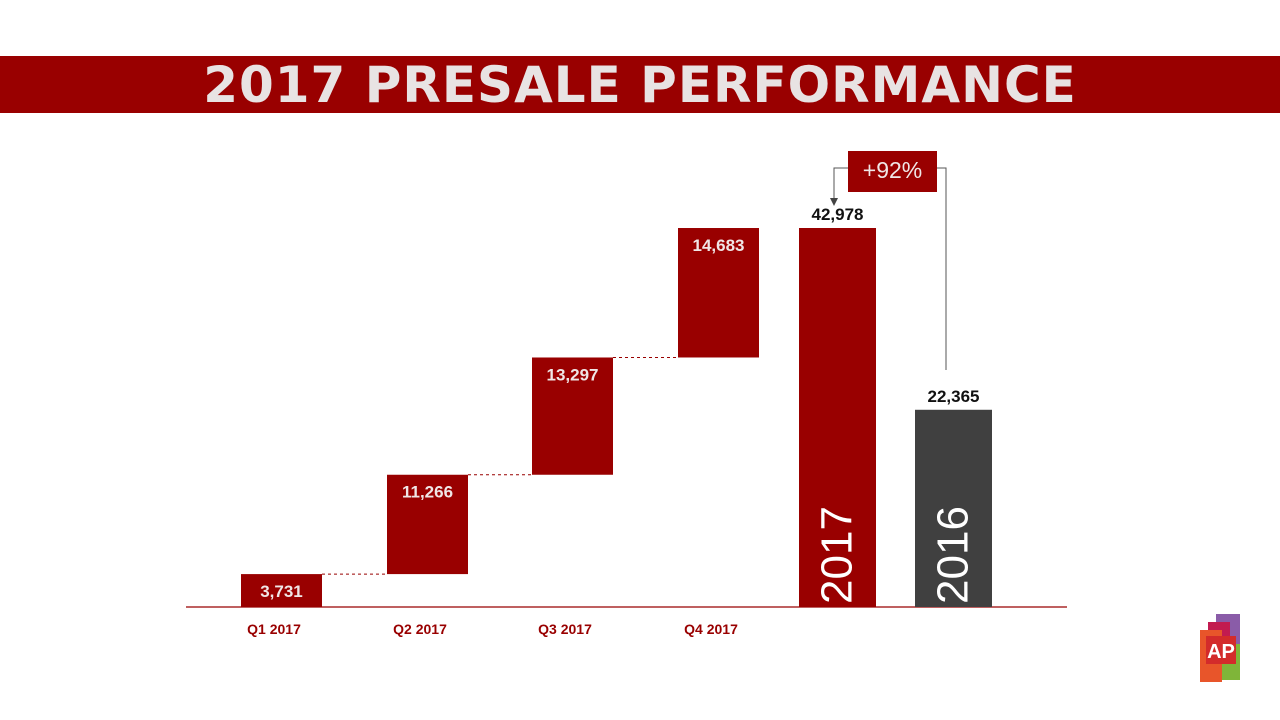  What do you see at coordinates (834, 202) in the screenshot?
I see `arrow-down-icon` at bounding box center [834, 202].